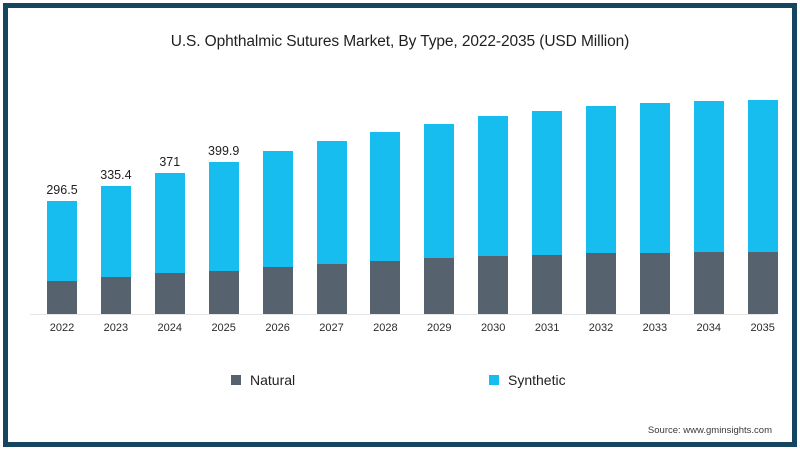  What do you see at coordinates (400, 383) in the screenshot?
I see `chart-legend: Natural Synthetic` at bounding box center [400, 383].